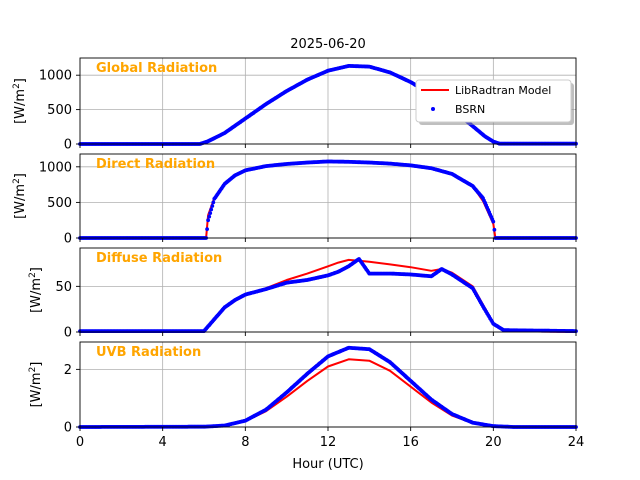 This screenshot has width=640, height=480. What do you see at coordinates (36, 389) in the screenshot?
I see `y-axis-label-unit-3: [W/m` at bounding box center [36, 389].